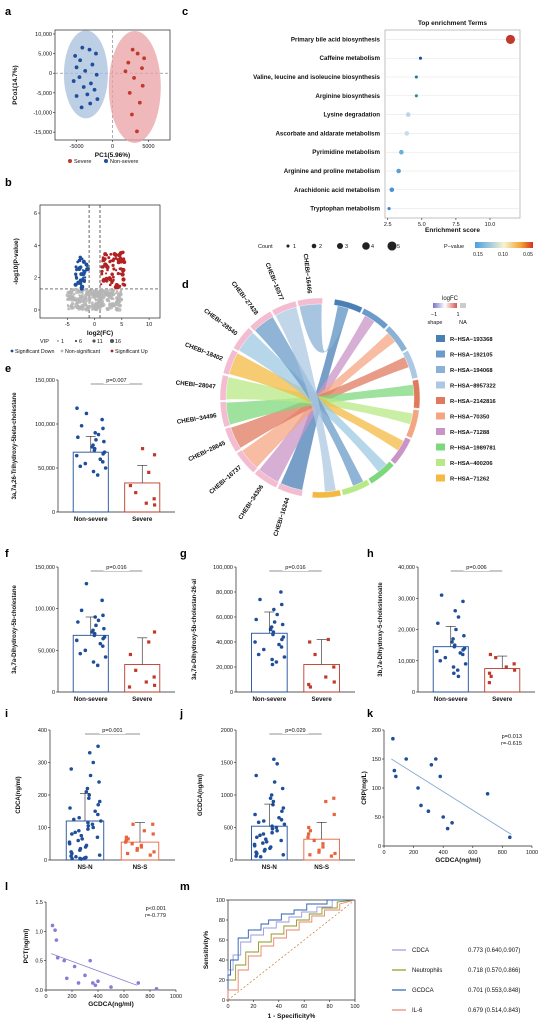 The image size is (550, 1033). Describe the element at coordinates (80, 259) in the screenshot. I see `b-point-down` at that location.